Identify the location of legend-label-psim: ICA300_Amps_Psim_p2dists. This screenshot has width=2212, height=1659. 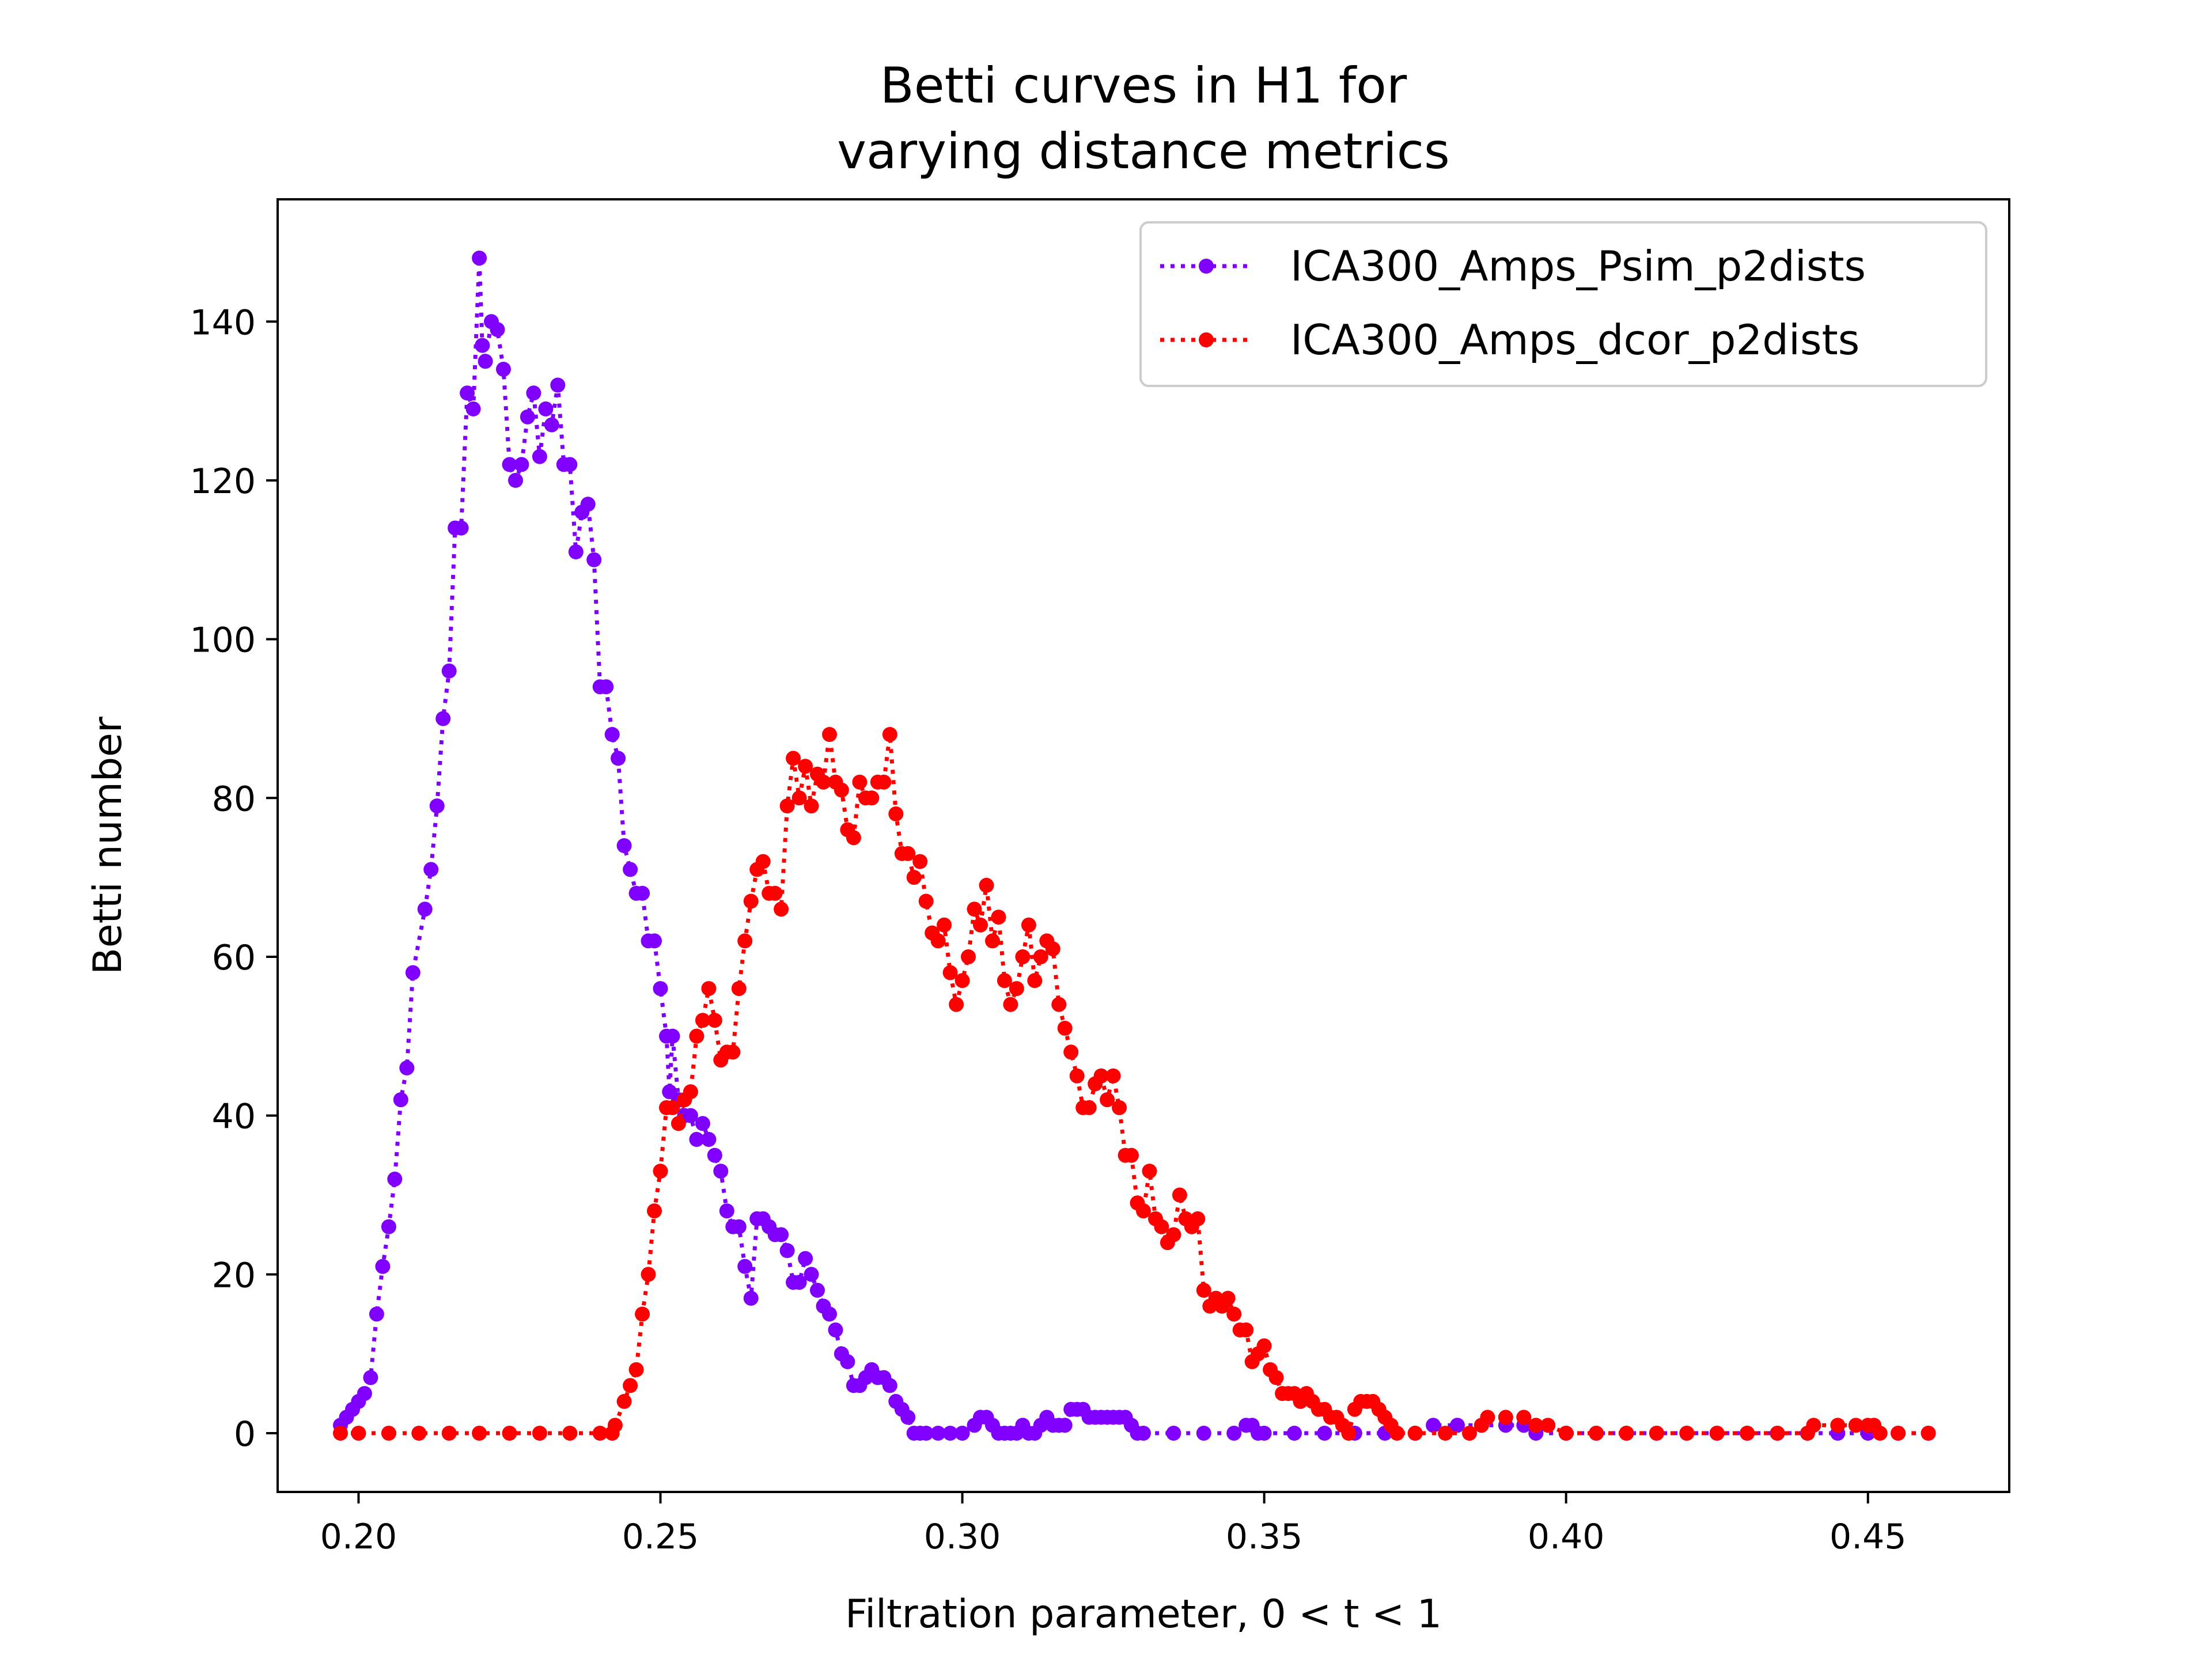
(1578, 266).